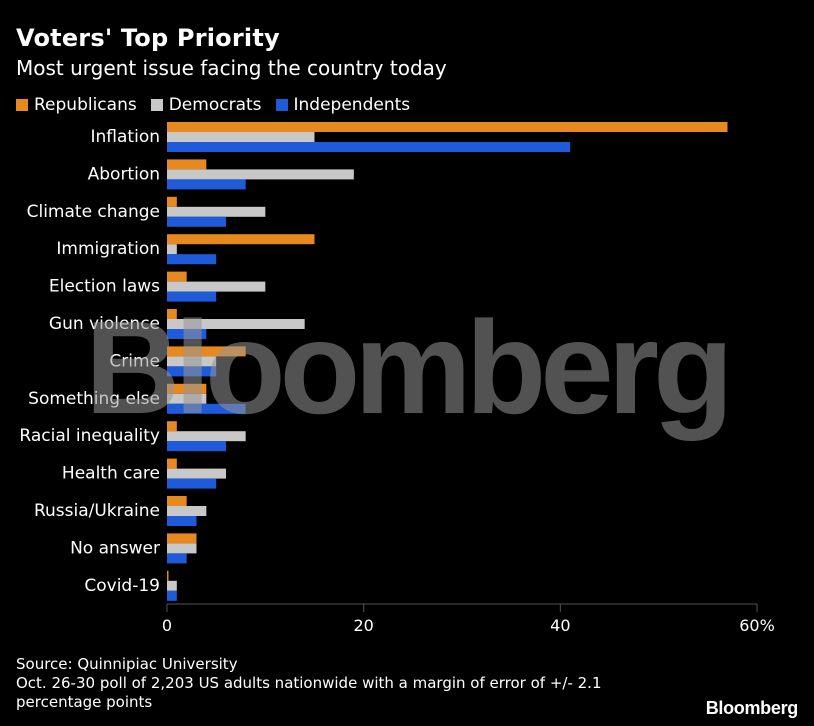 This screenshot has width=814, height=726. I want to click on category-label: Crime, so click(134, 361).